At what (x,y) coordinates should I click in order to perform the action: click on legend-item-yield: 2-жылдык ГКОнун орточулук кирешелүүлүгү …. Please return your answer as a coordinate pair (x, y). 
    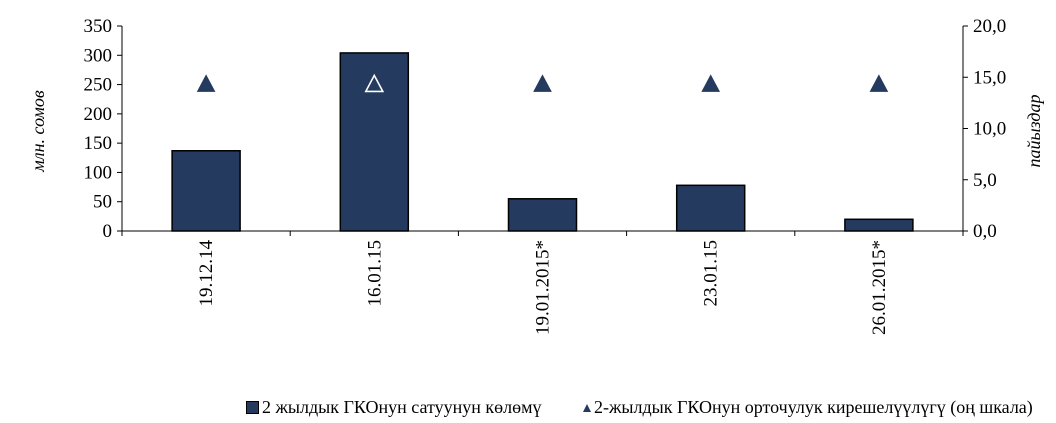
    Looking at the image, I should click on (808, 407).